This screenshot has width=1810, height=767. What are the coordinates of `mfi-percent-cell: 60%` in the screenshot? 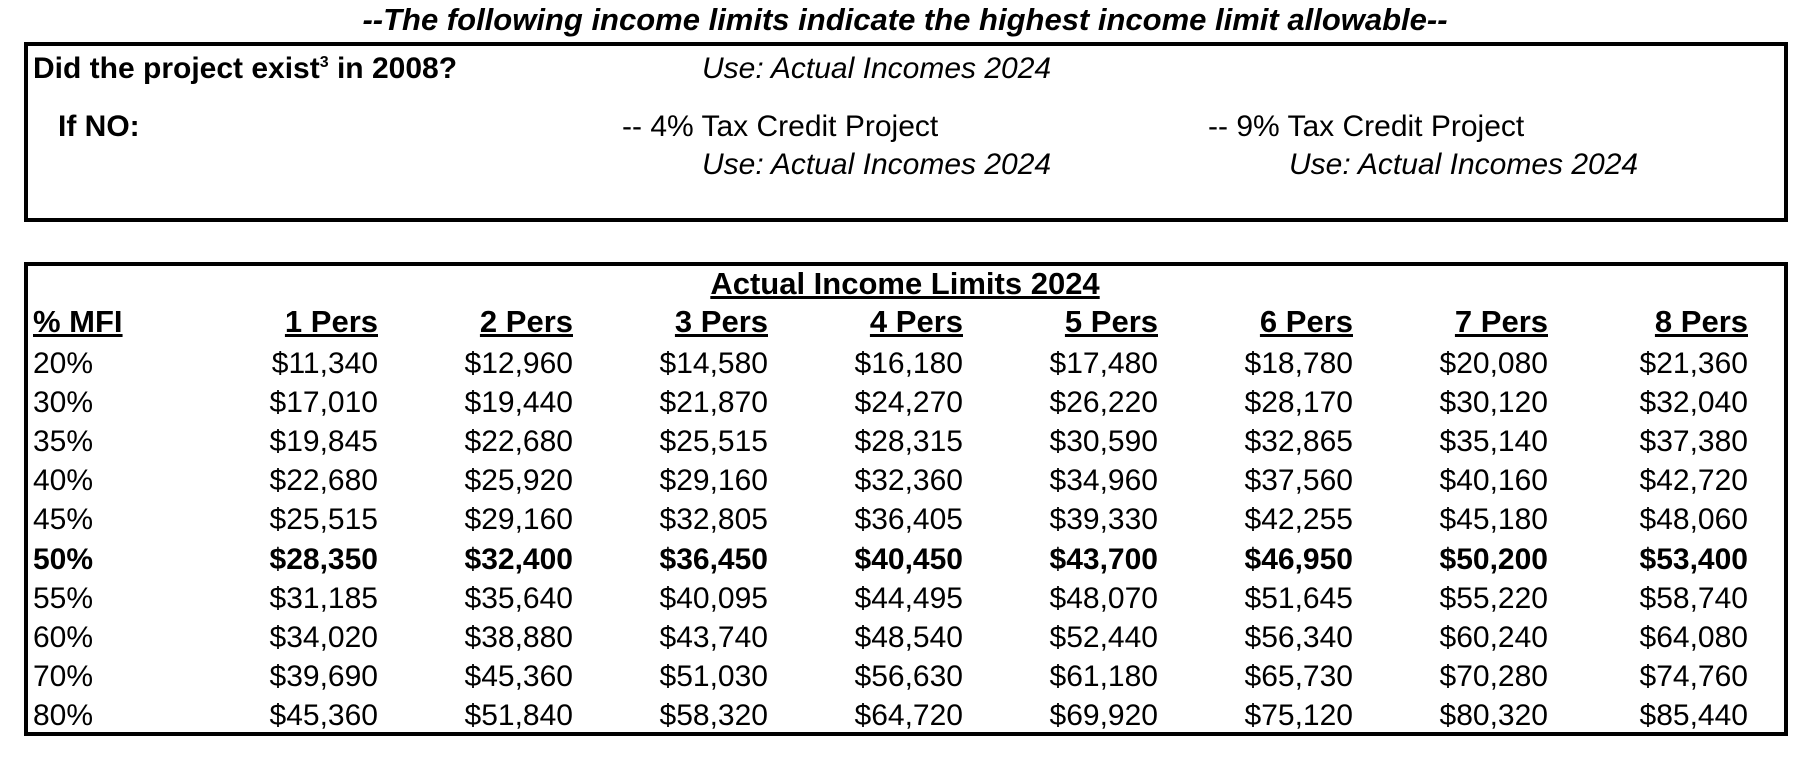 It's located at (63, 637).